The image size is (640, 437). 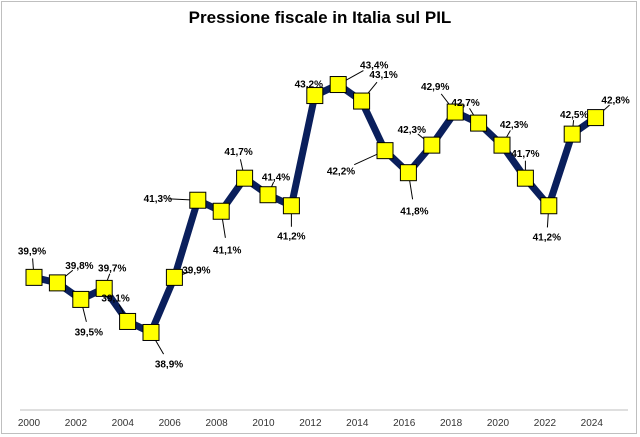 I want to click on data-label: 43,1%, so click(x=383, y=75).